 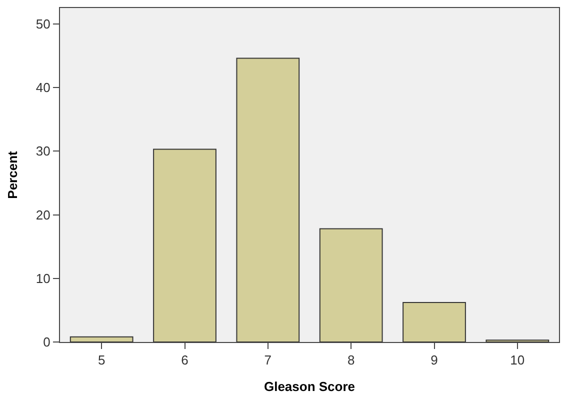 I want to click on y-tick-label: 0, so click(x=46, y=342).